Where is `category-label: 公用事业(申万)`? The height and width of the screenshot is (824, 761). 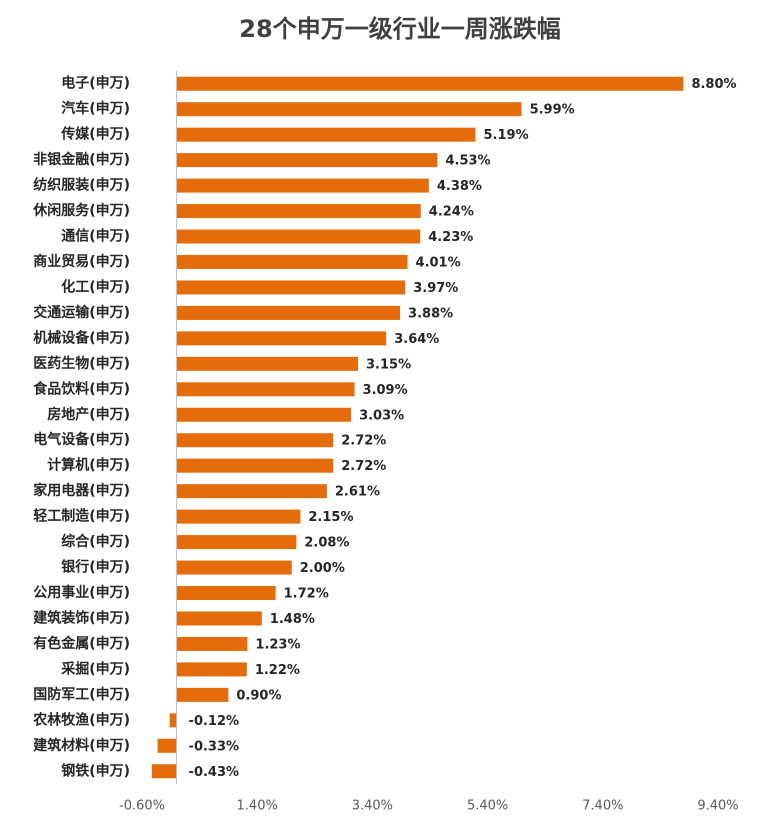
category-label: 公用事业(申万) is located at coordinates (81, 592).